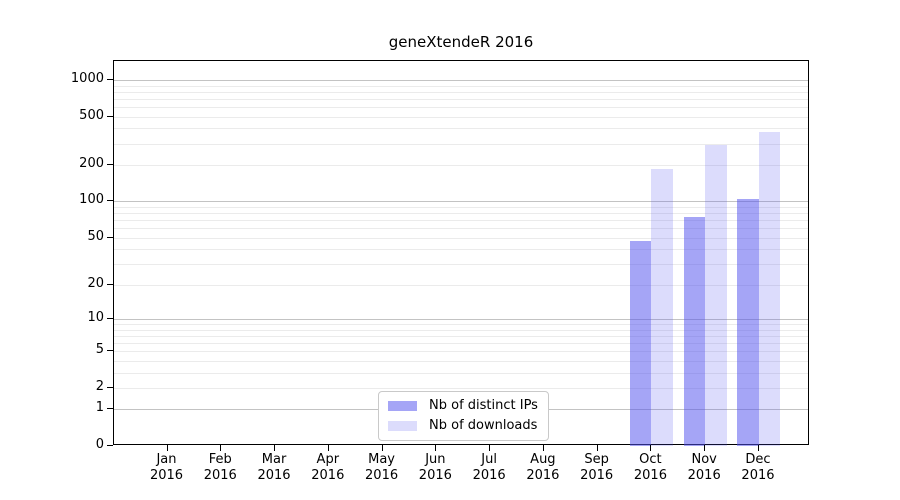 The image size is (900, 500). I want to click on x-tick-label: Jan 2016, so click(167, 468).